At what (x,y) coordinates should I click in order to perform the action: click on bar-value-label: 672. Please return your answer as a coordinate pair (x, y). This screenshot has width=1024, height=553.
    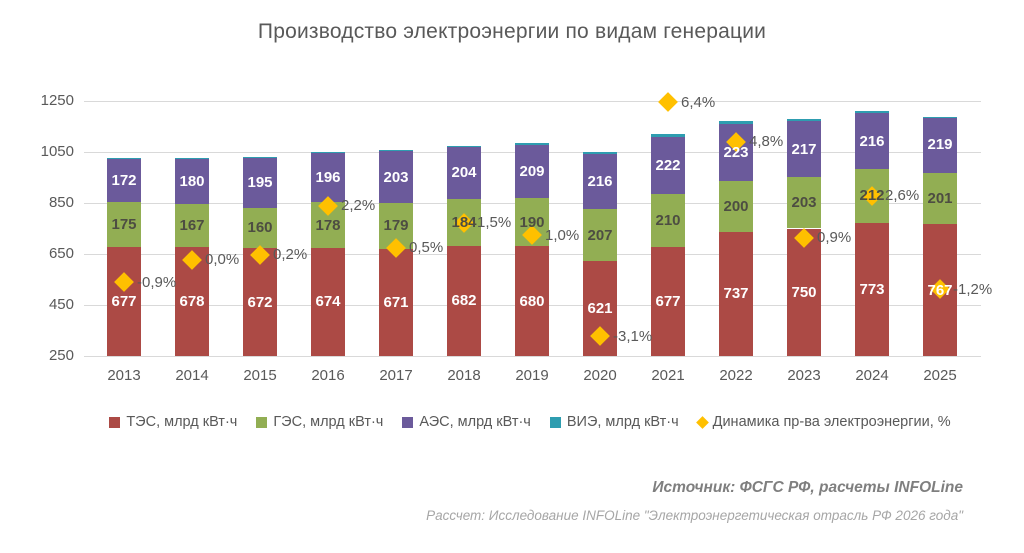
    Looking at the image, I should click on (260, 302).